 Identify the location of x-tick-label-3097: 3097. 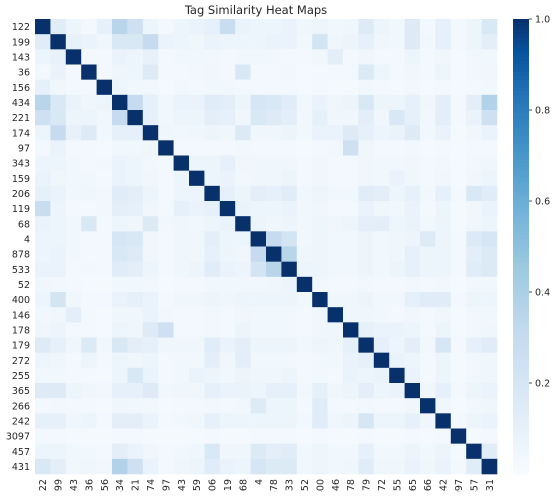
(459, 485).